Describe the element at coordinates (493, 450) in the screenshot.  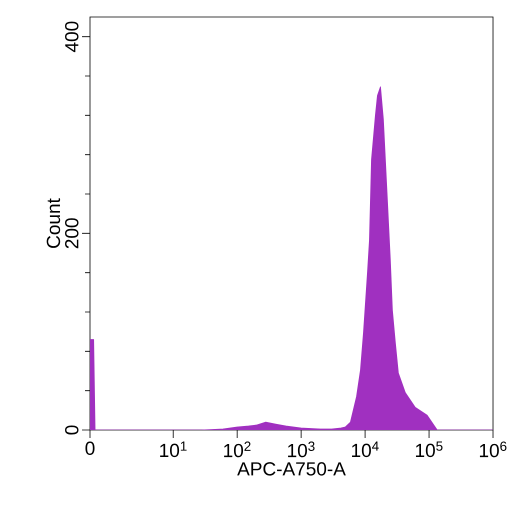
I see `x-tick-label: 10$^{6}$` at that location.